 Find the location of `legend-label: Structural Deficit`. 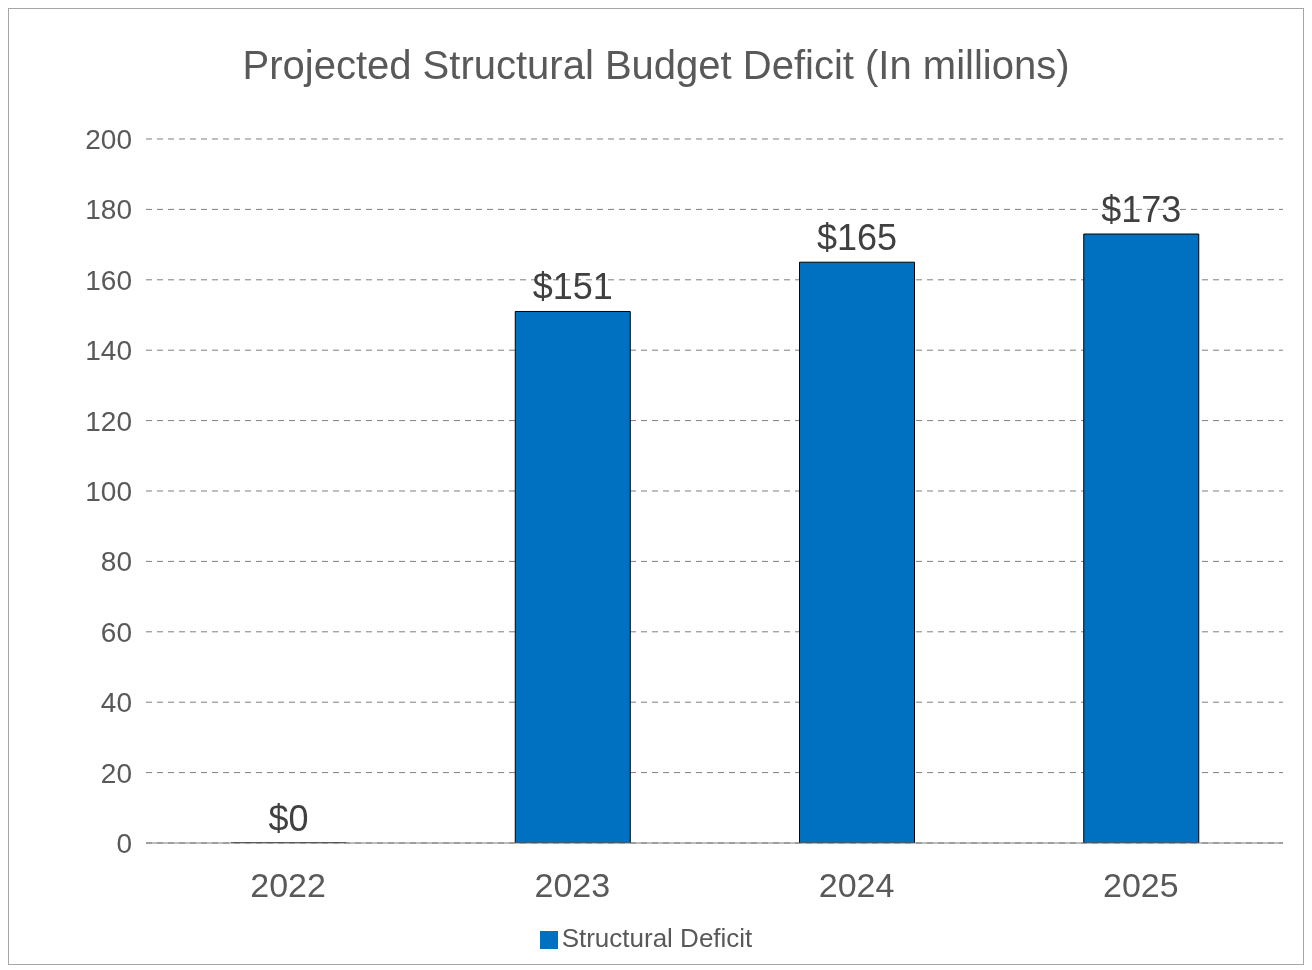

legend-label: Structural Deficit is located at coordinates (657, 938).